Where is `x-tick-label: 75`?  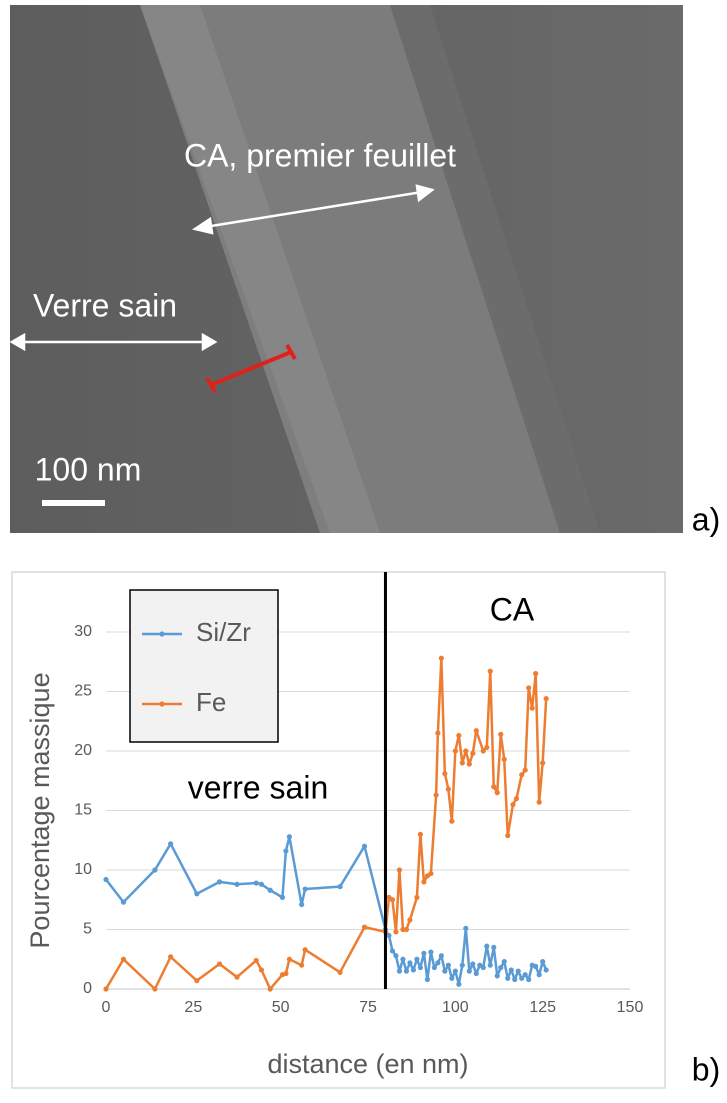 x-tick-label: 75 is located at coordinates (368, 1007).